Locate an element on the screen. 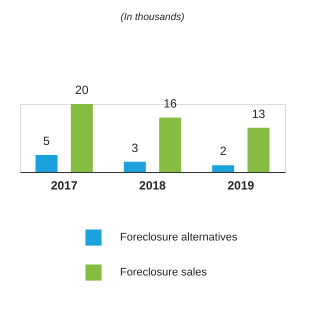  data-label: 2 is located at coordinates (223, 151).